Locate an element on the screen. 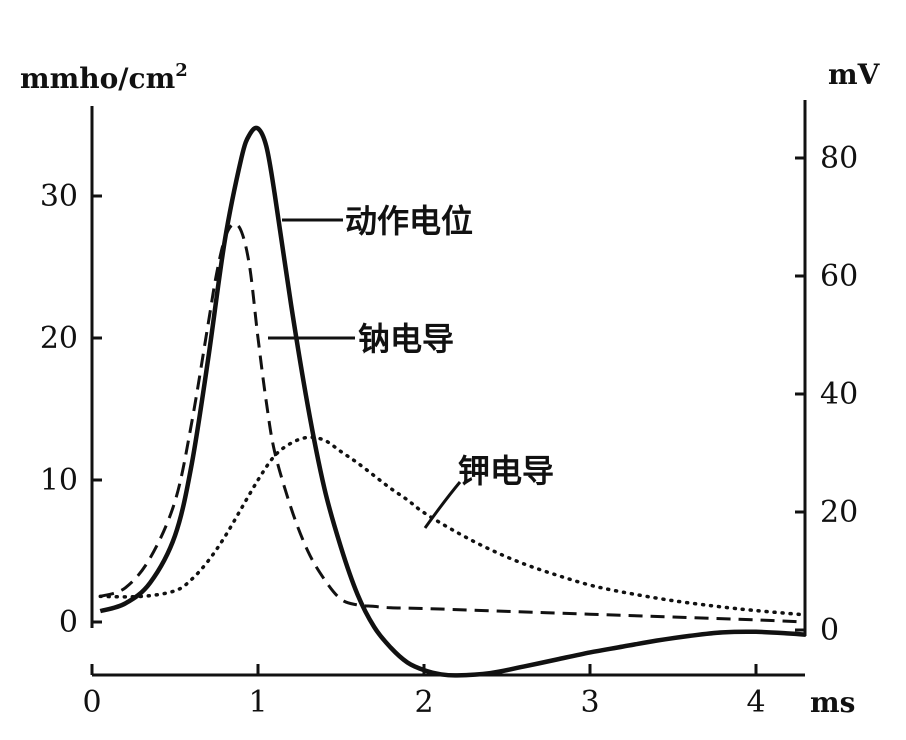  y-left-unit-superscript: 2 is located at coordinates (181, 70).